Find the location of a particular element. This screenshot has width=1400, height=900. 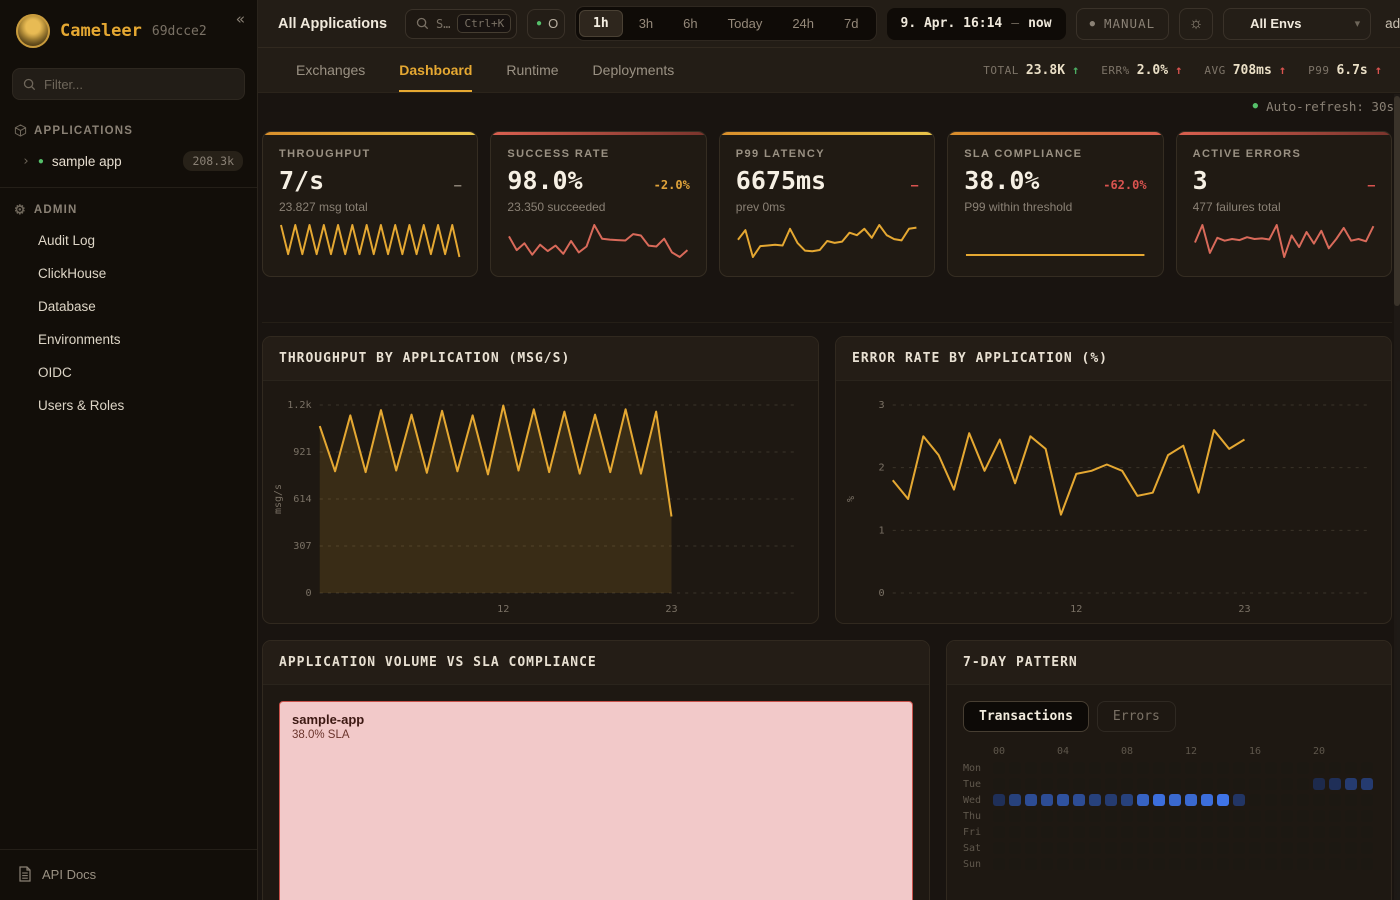

api-docs-link: API Docs is located at coordinates (128, 874).